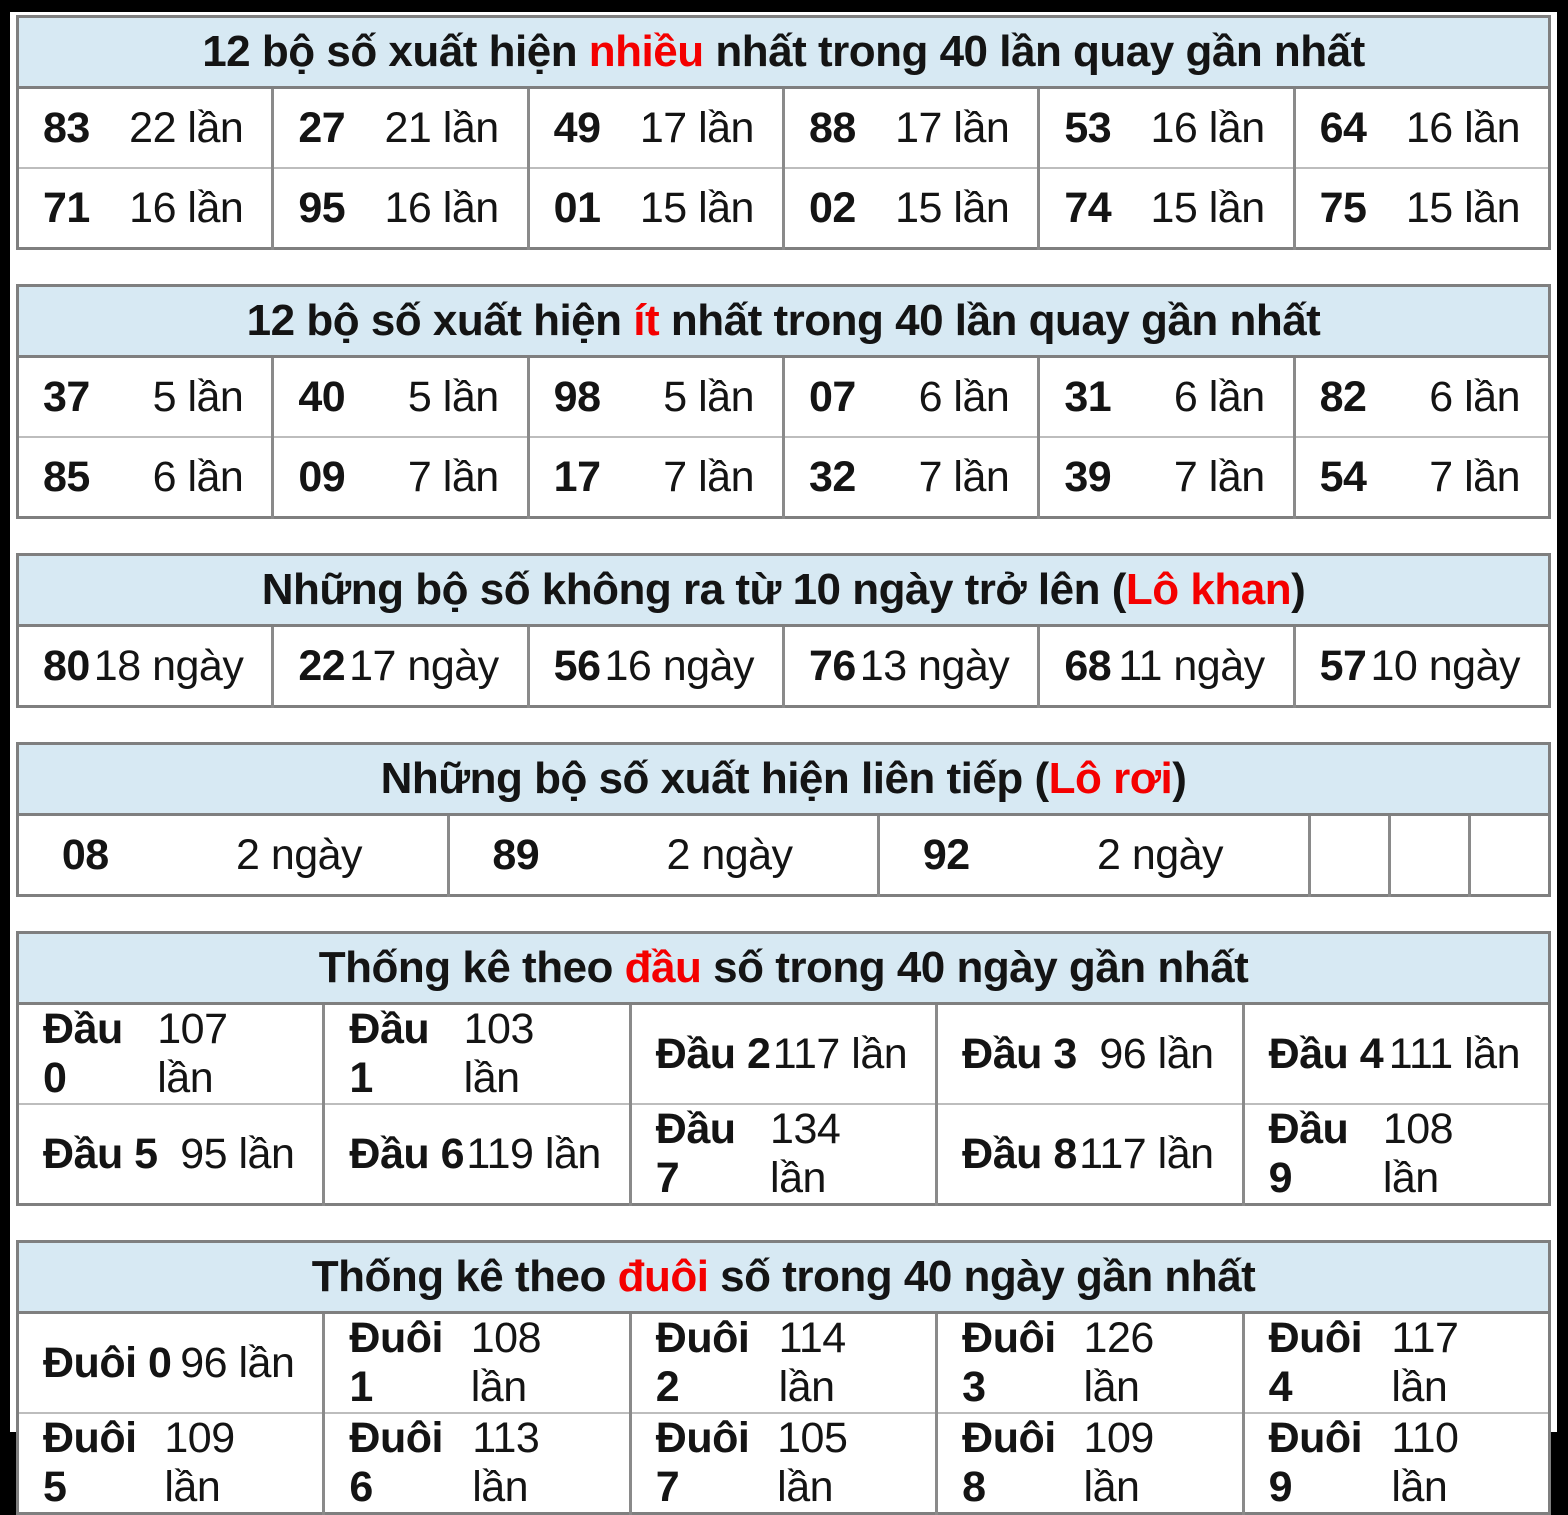  I want to click on digit-count: 107 lần, so click(192, 1053).